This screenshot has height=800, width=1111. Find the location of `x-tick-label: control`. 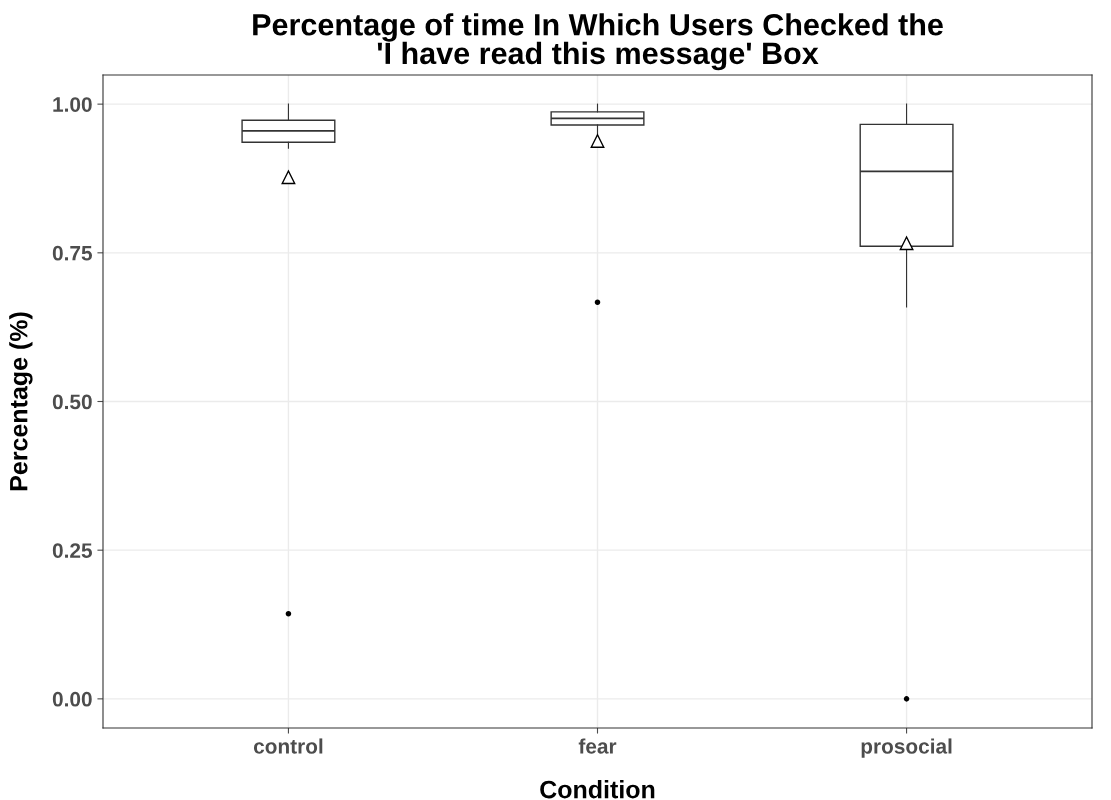

x-tick-label: control is located at coordinates (288, 746).